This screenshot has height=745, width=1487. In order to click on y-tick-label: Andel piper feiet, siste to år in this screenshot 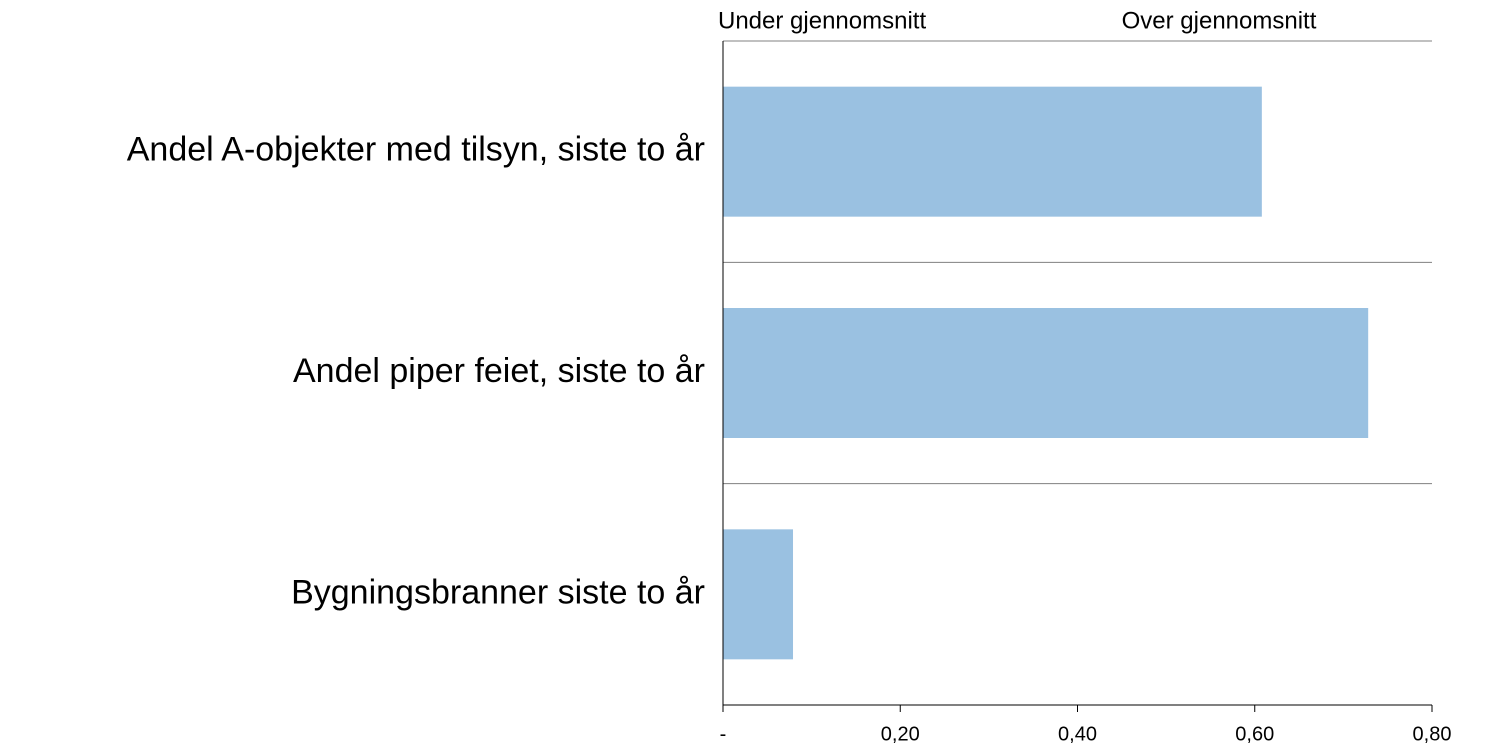, I will do `click(499, 371)`.